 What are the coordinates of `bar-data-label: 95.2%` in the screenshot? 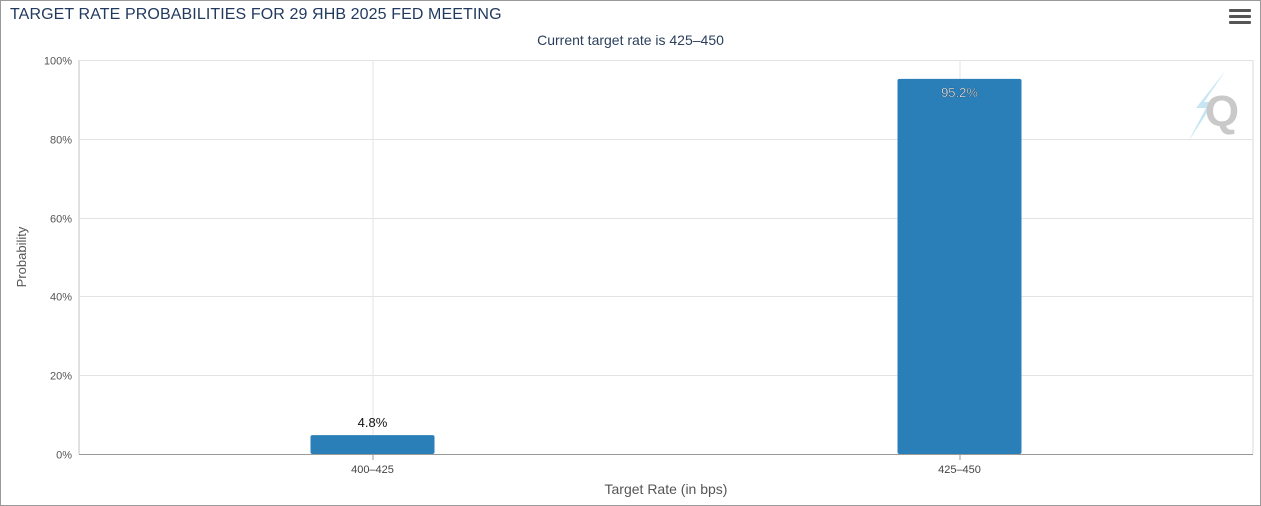 It's located at (959, 92).